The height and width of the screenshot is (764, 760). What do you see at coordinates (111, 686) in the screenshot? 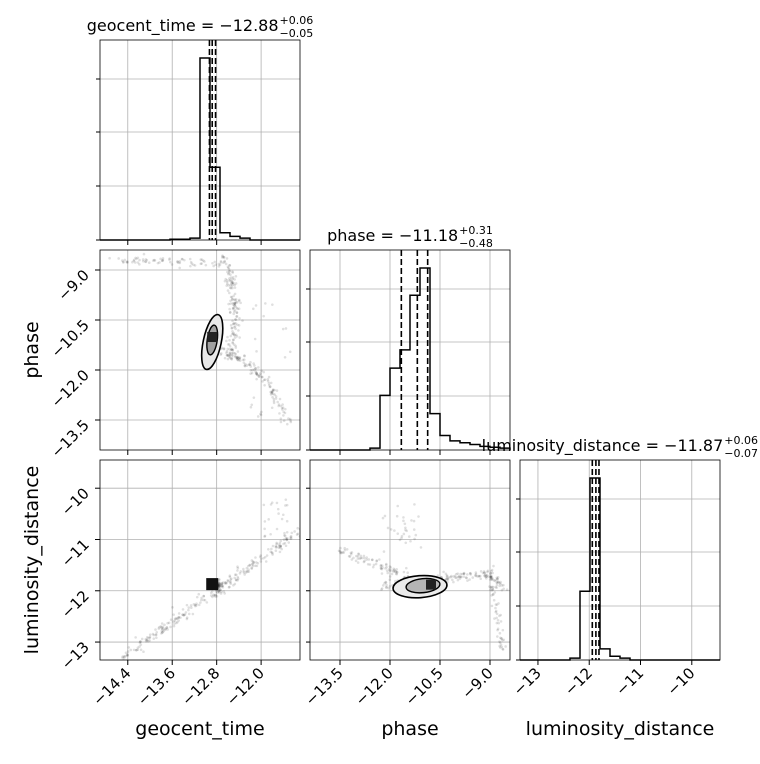
I see `x-tick-label-geocent_time: −14.4` at bounding box center [111, 686].